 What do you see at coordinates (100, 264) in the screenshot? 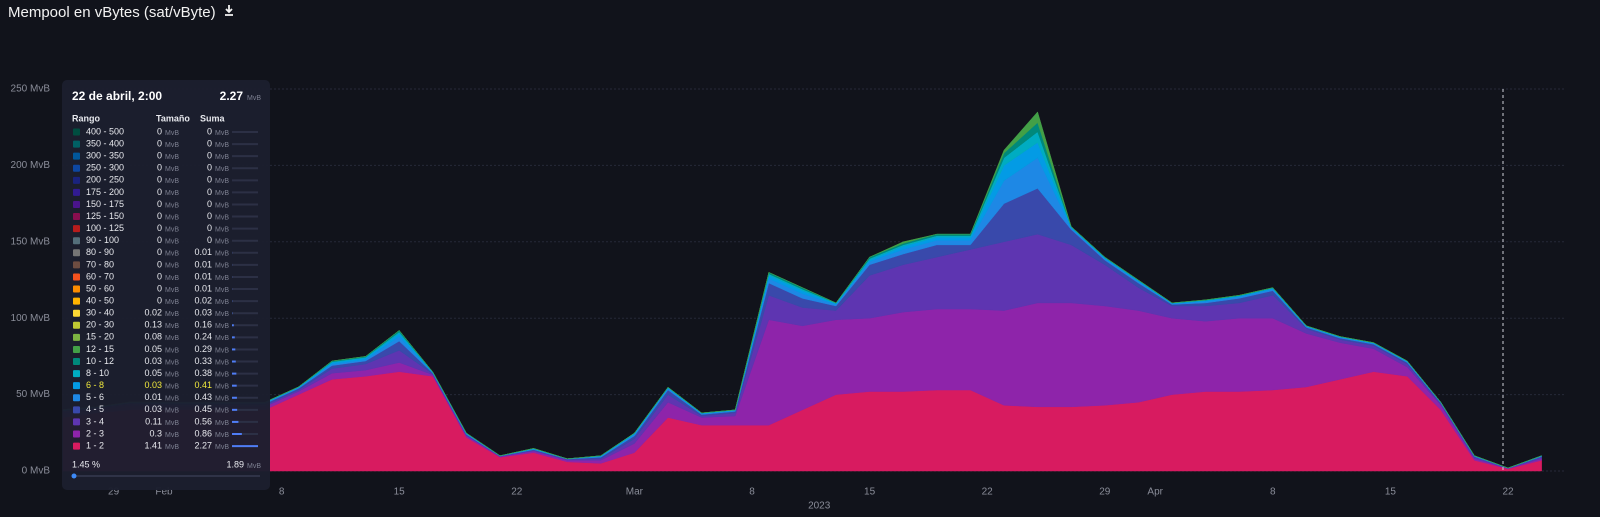
I see `legend-range: 70 - 80` at bounding box center [100, 264].